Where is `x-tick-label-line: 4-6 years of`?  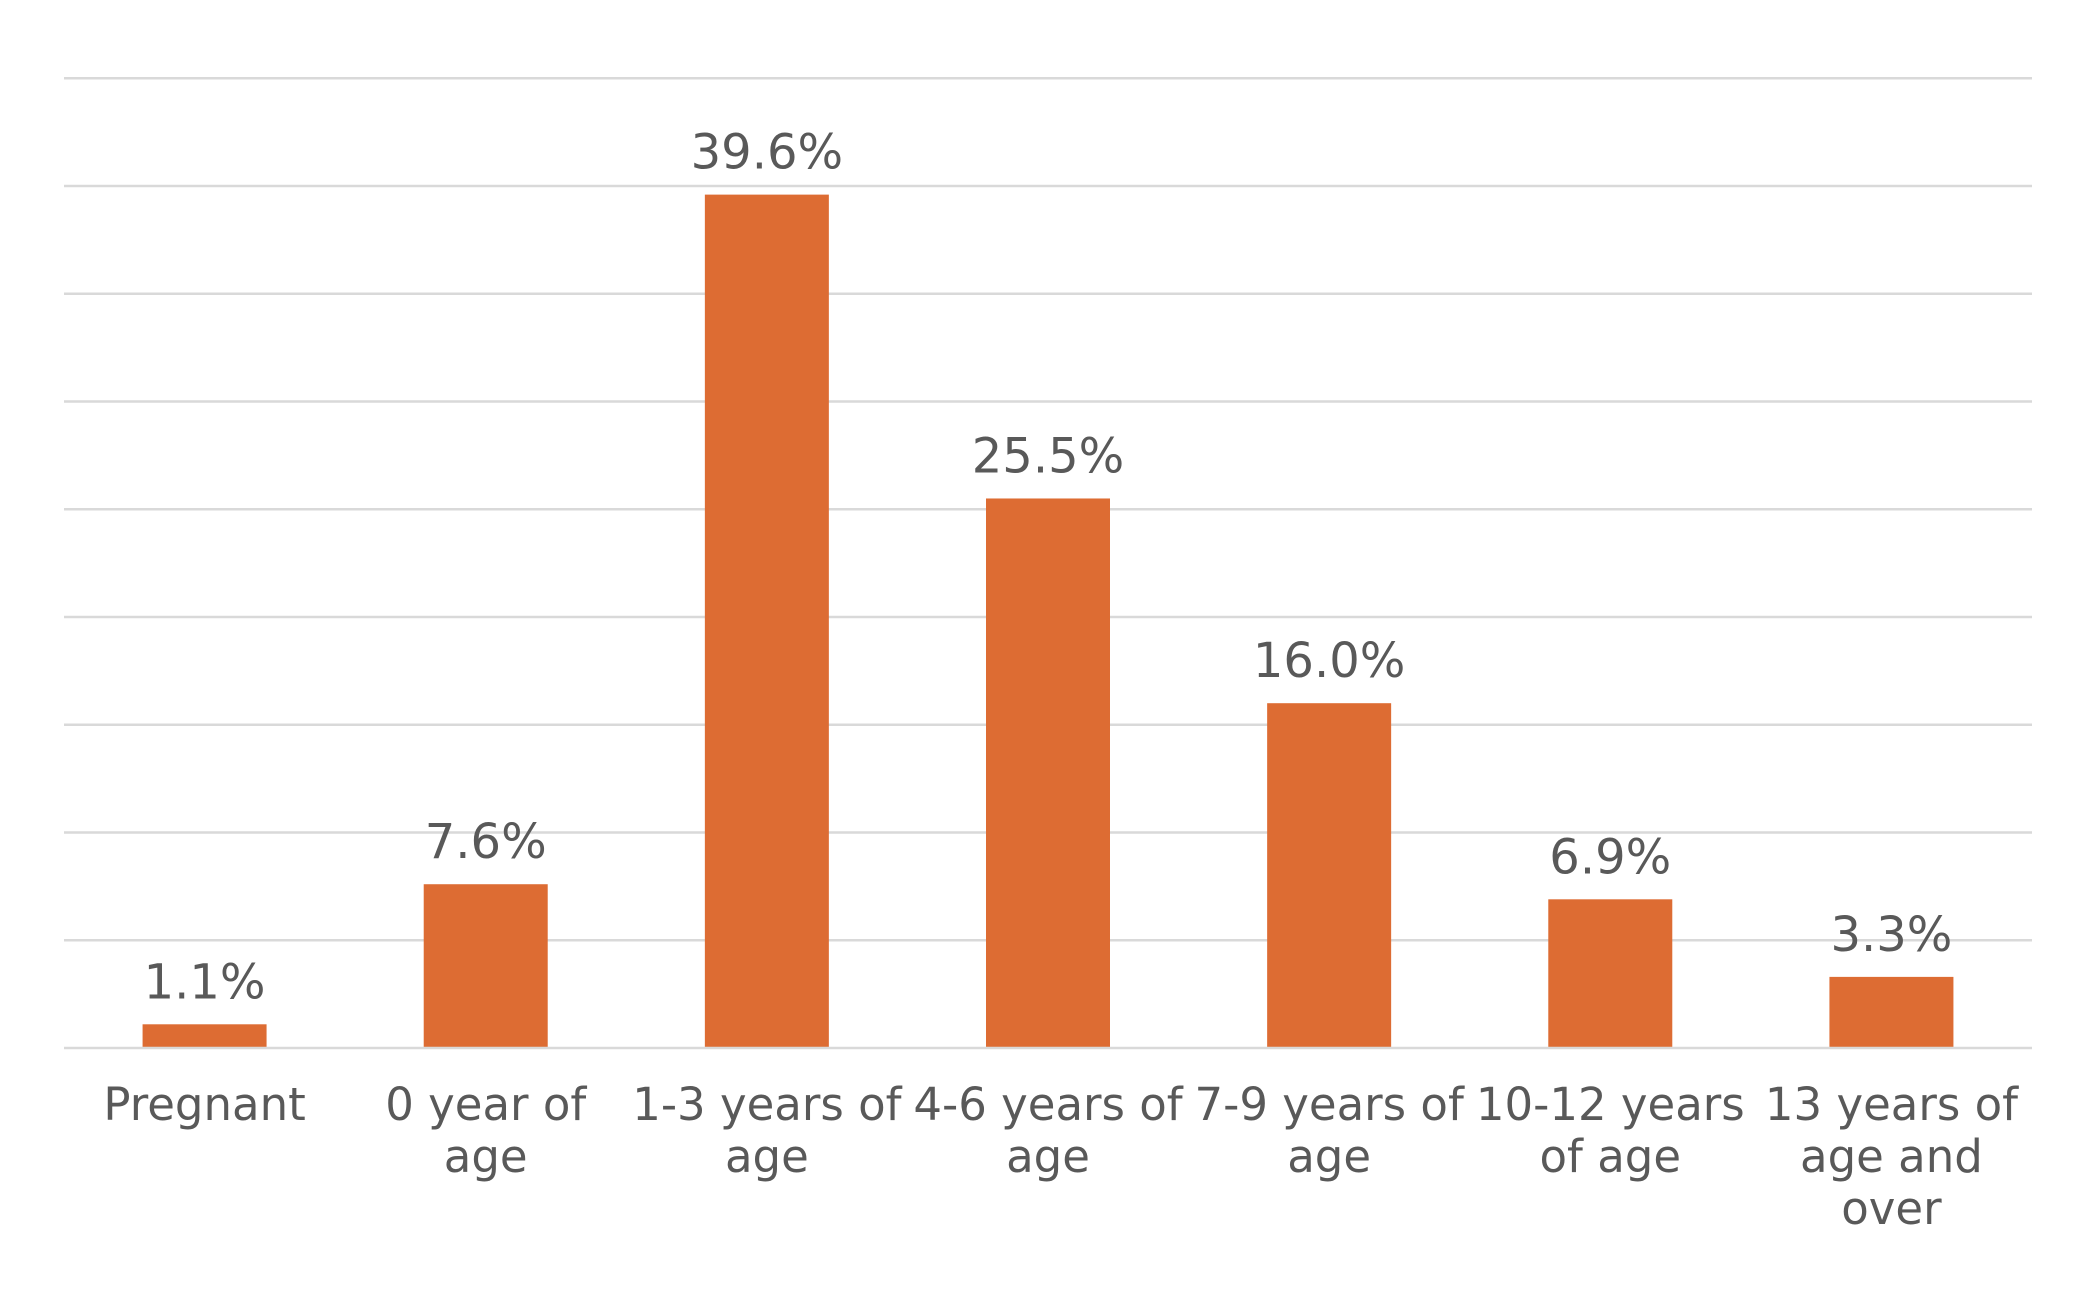
x-tick-label-line: 4-6 years of is located at coordinates (1048, 1104).